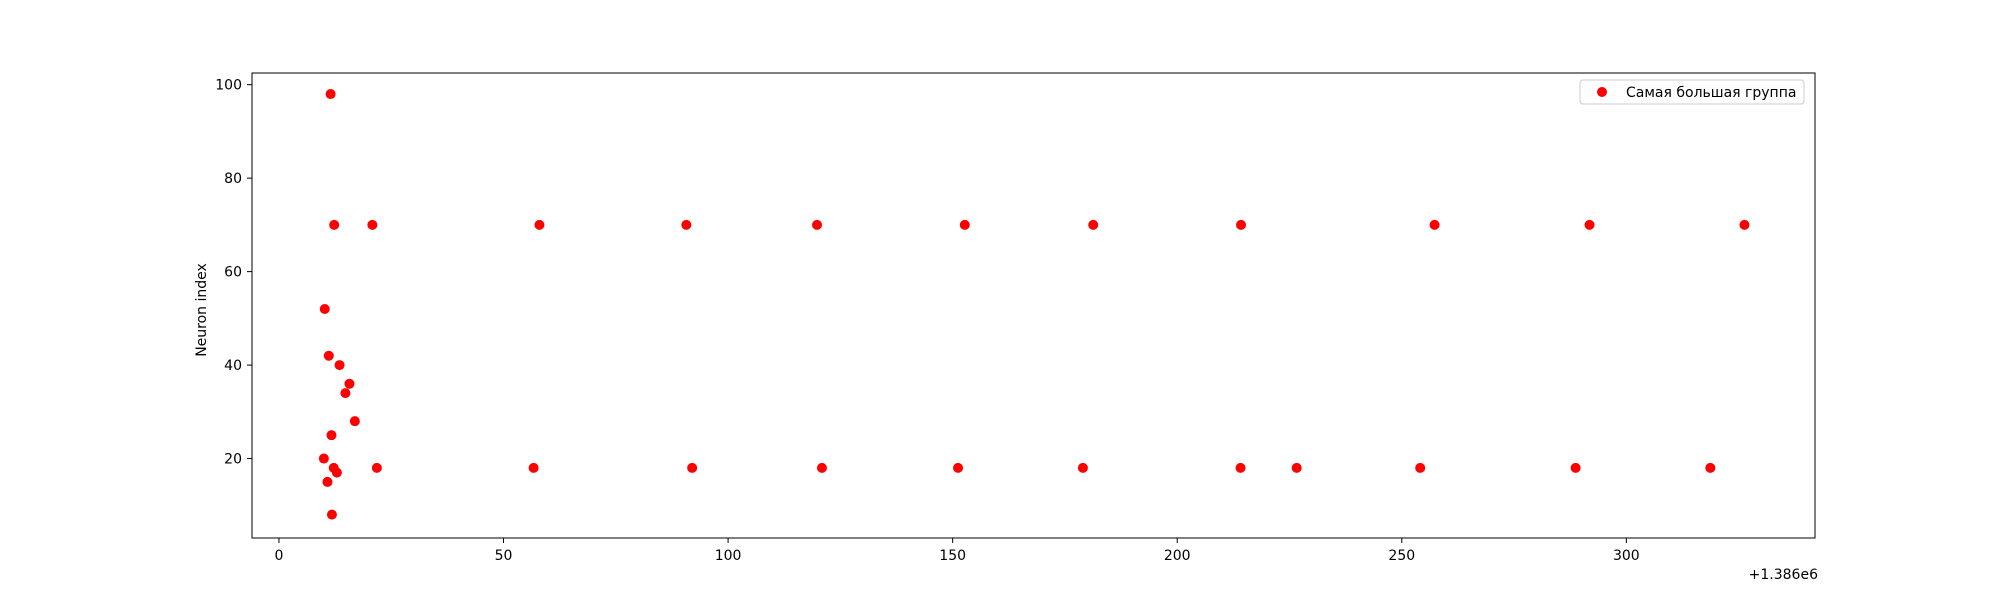  I want to click on legend-label: Самая большая группа, so click(1711, 93).